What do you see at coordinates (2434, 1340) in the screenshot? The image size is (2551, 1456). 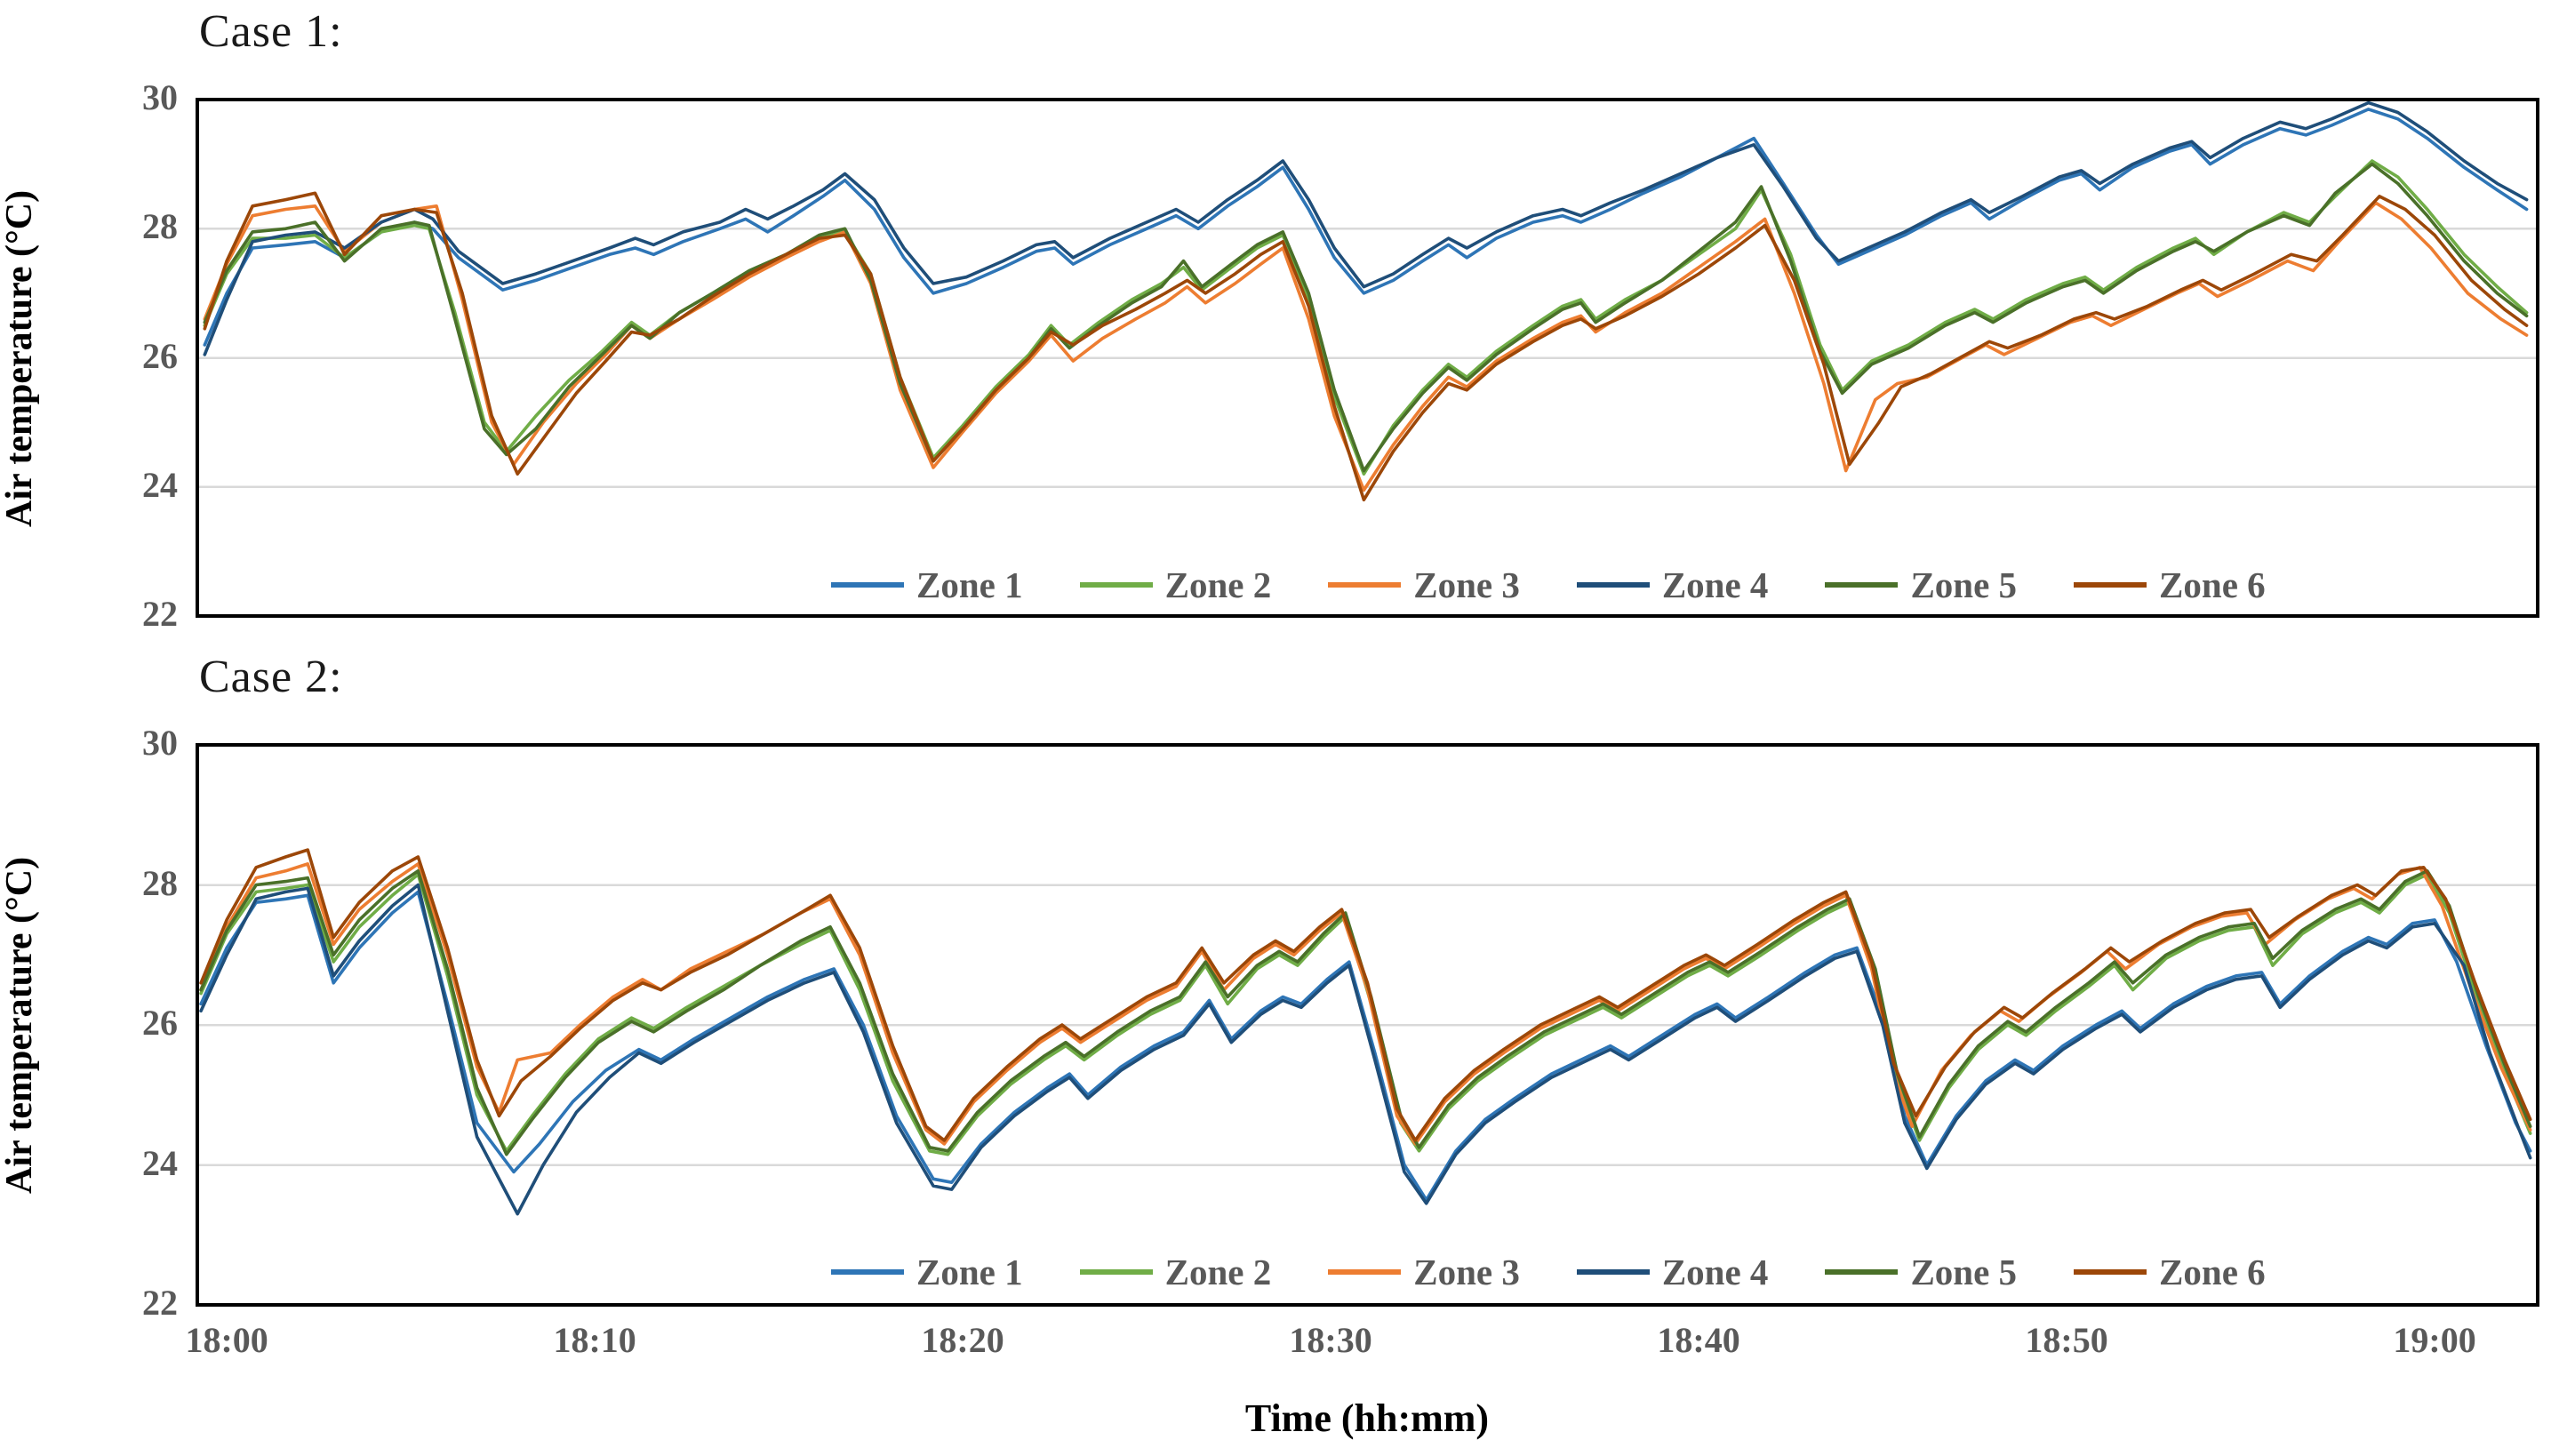 I see `x-tick-label: 19:00` at bounding box center [2434, 1340].